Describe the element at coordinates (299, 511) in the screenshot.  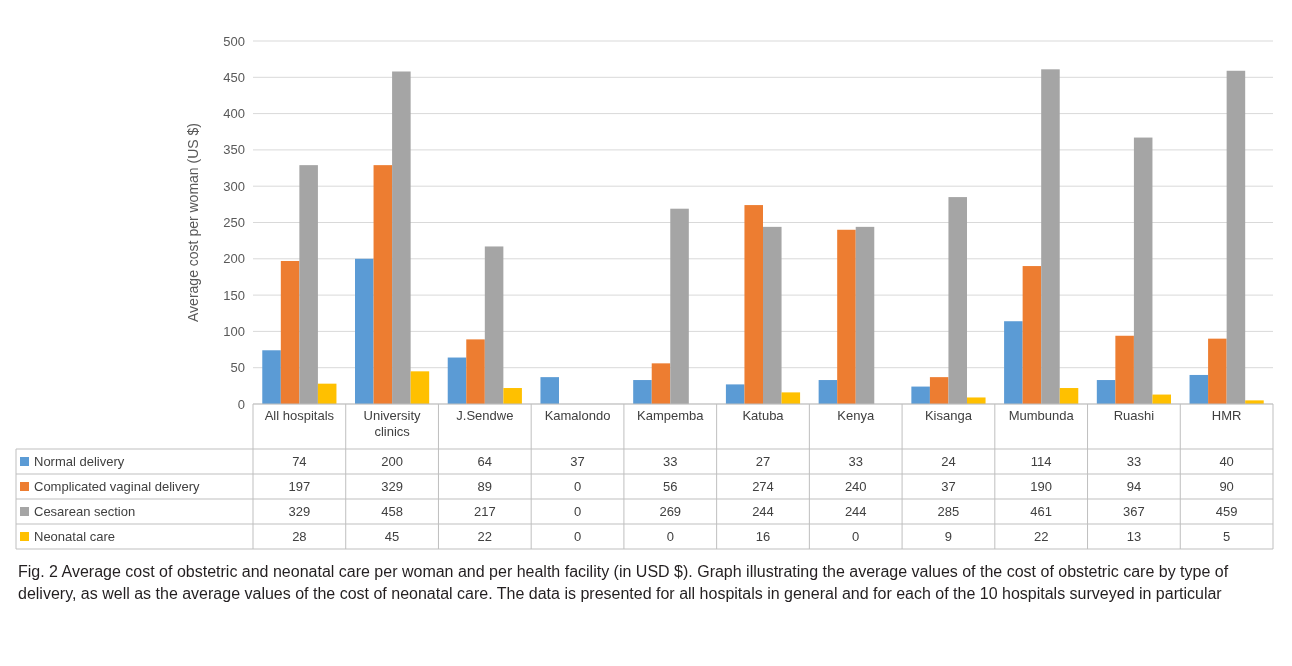
I see `data-label: 329` at that location.